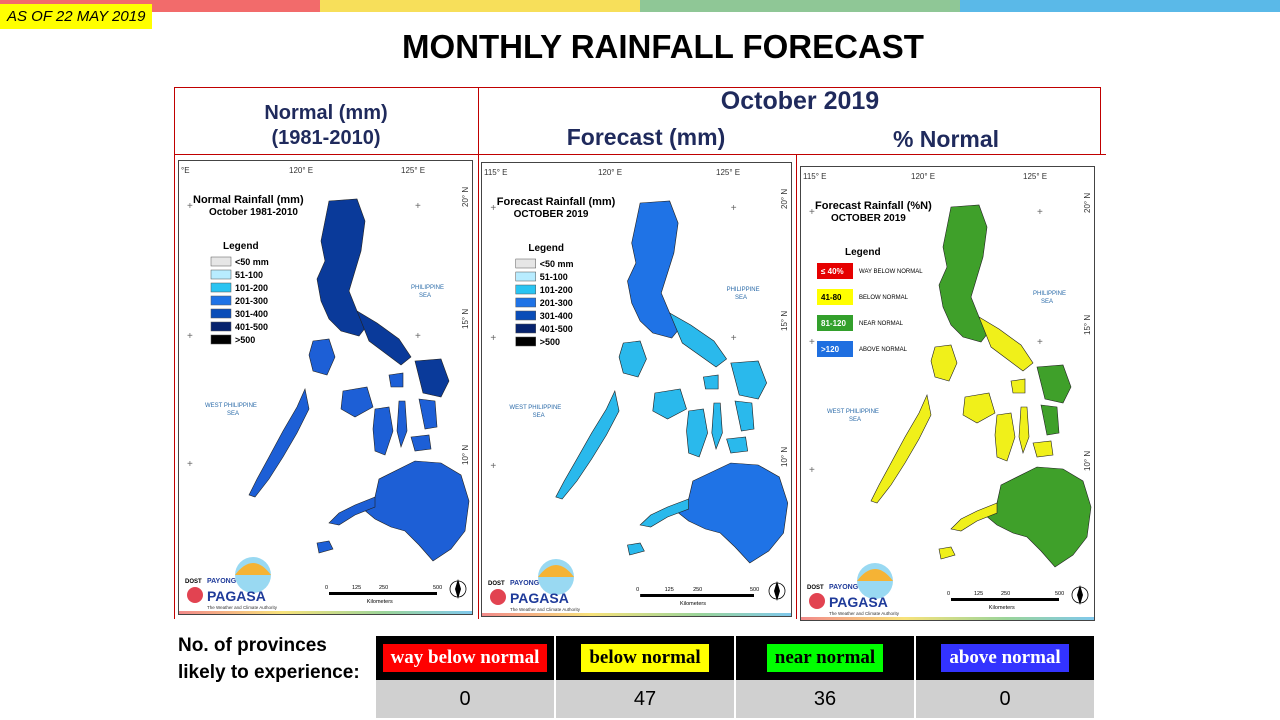 This screenshot has width=1280, height=720. I want to click on pagasa-emblem-icon, so click(817, 601).